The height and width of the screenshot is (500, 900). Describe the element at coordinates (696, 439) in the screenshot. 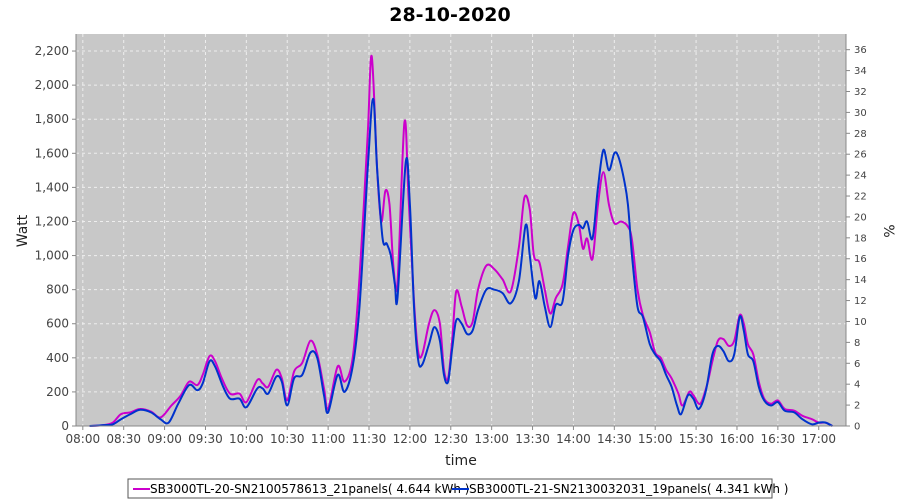

I see `x-tick-label-15: 15:30` at that location.